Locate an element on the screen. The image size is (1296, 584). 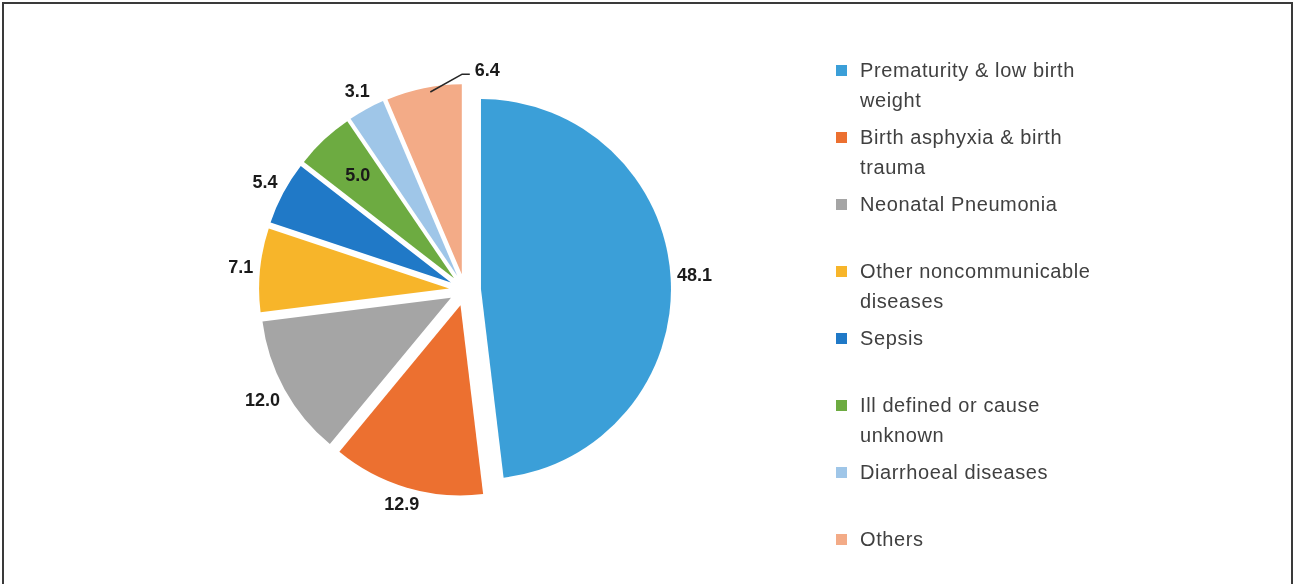
data-label: 7.1 is located at coordinates (241, 267).